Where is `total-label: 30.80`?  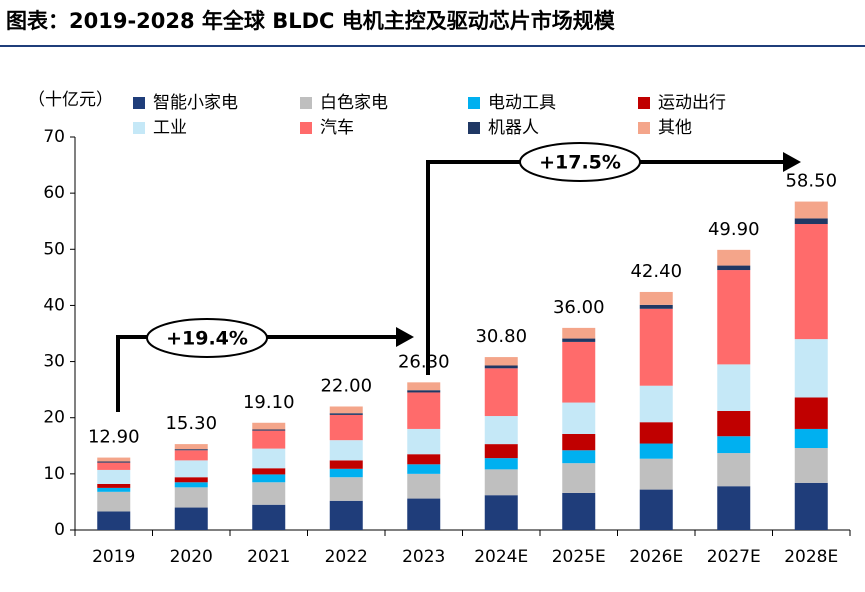
total-label: 30.80 is located at coordinates (501, 336).